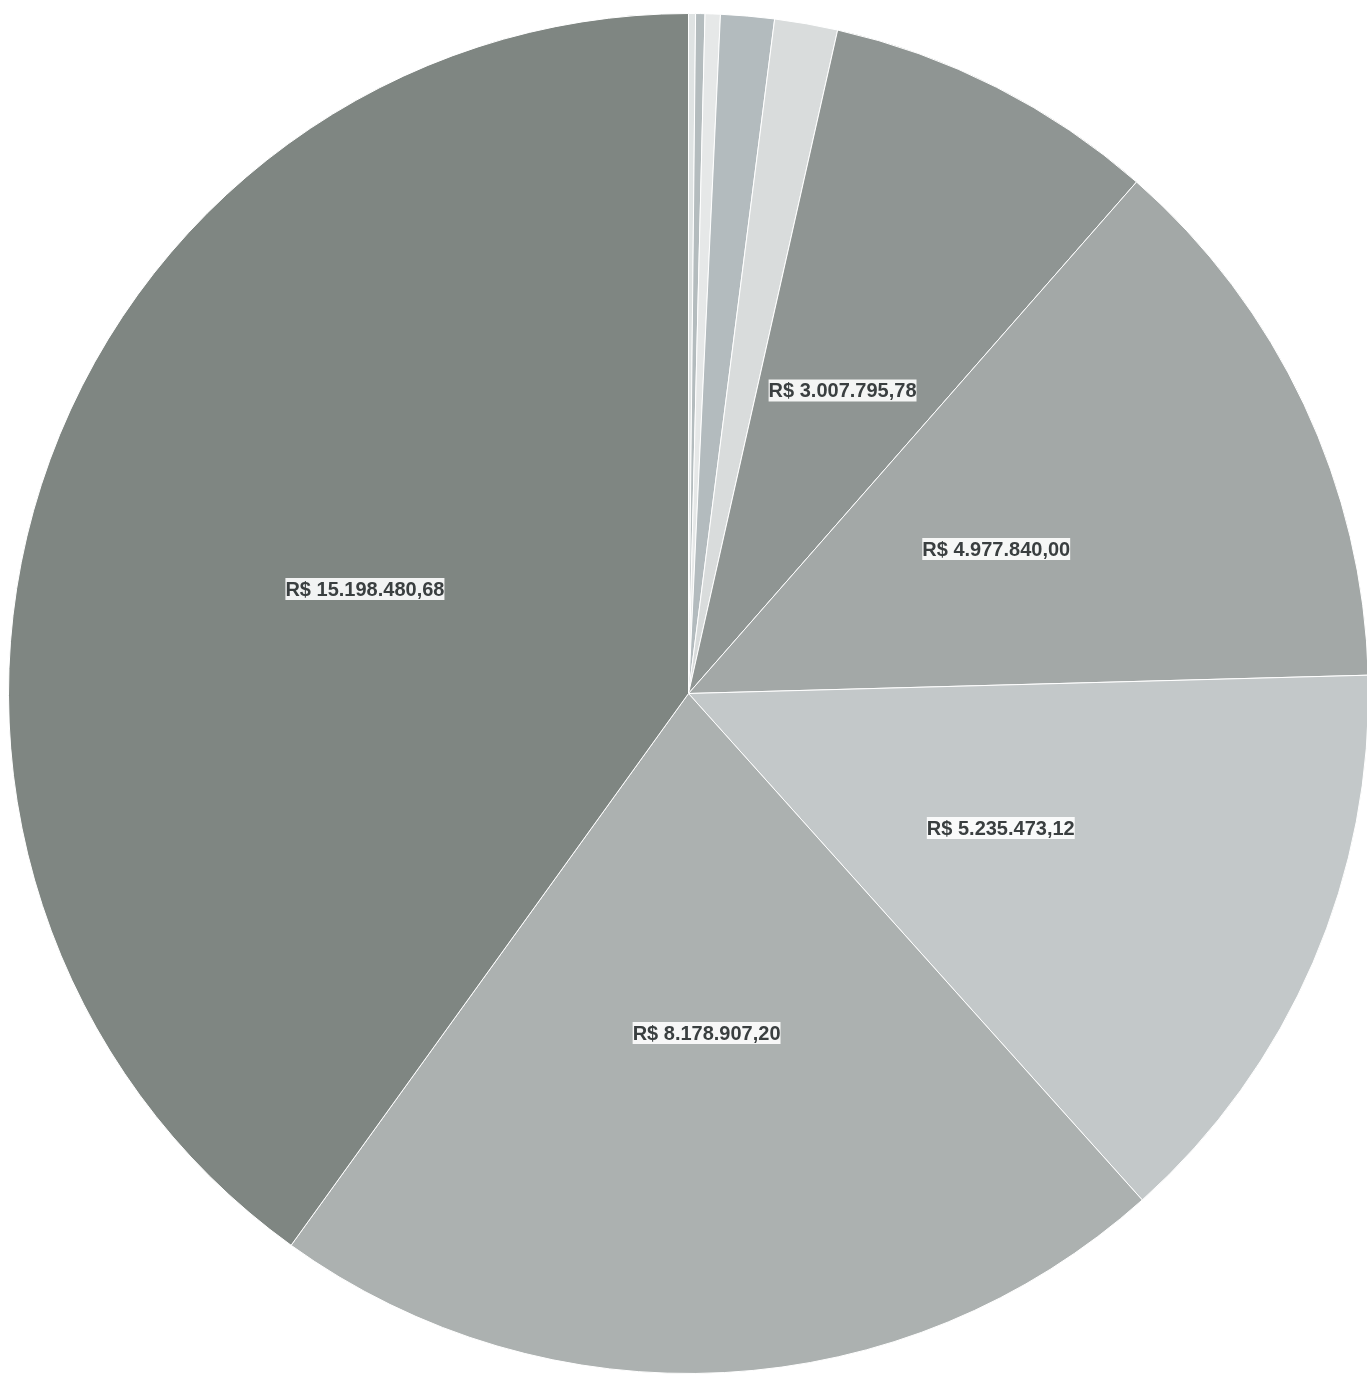 This screenshot has height=1397, width=1367. What do you see at coordinates (365, 589) in the screenshot?
I see `data-label: R$ 15.198.480,68` at bounding box center [365, 589].